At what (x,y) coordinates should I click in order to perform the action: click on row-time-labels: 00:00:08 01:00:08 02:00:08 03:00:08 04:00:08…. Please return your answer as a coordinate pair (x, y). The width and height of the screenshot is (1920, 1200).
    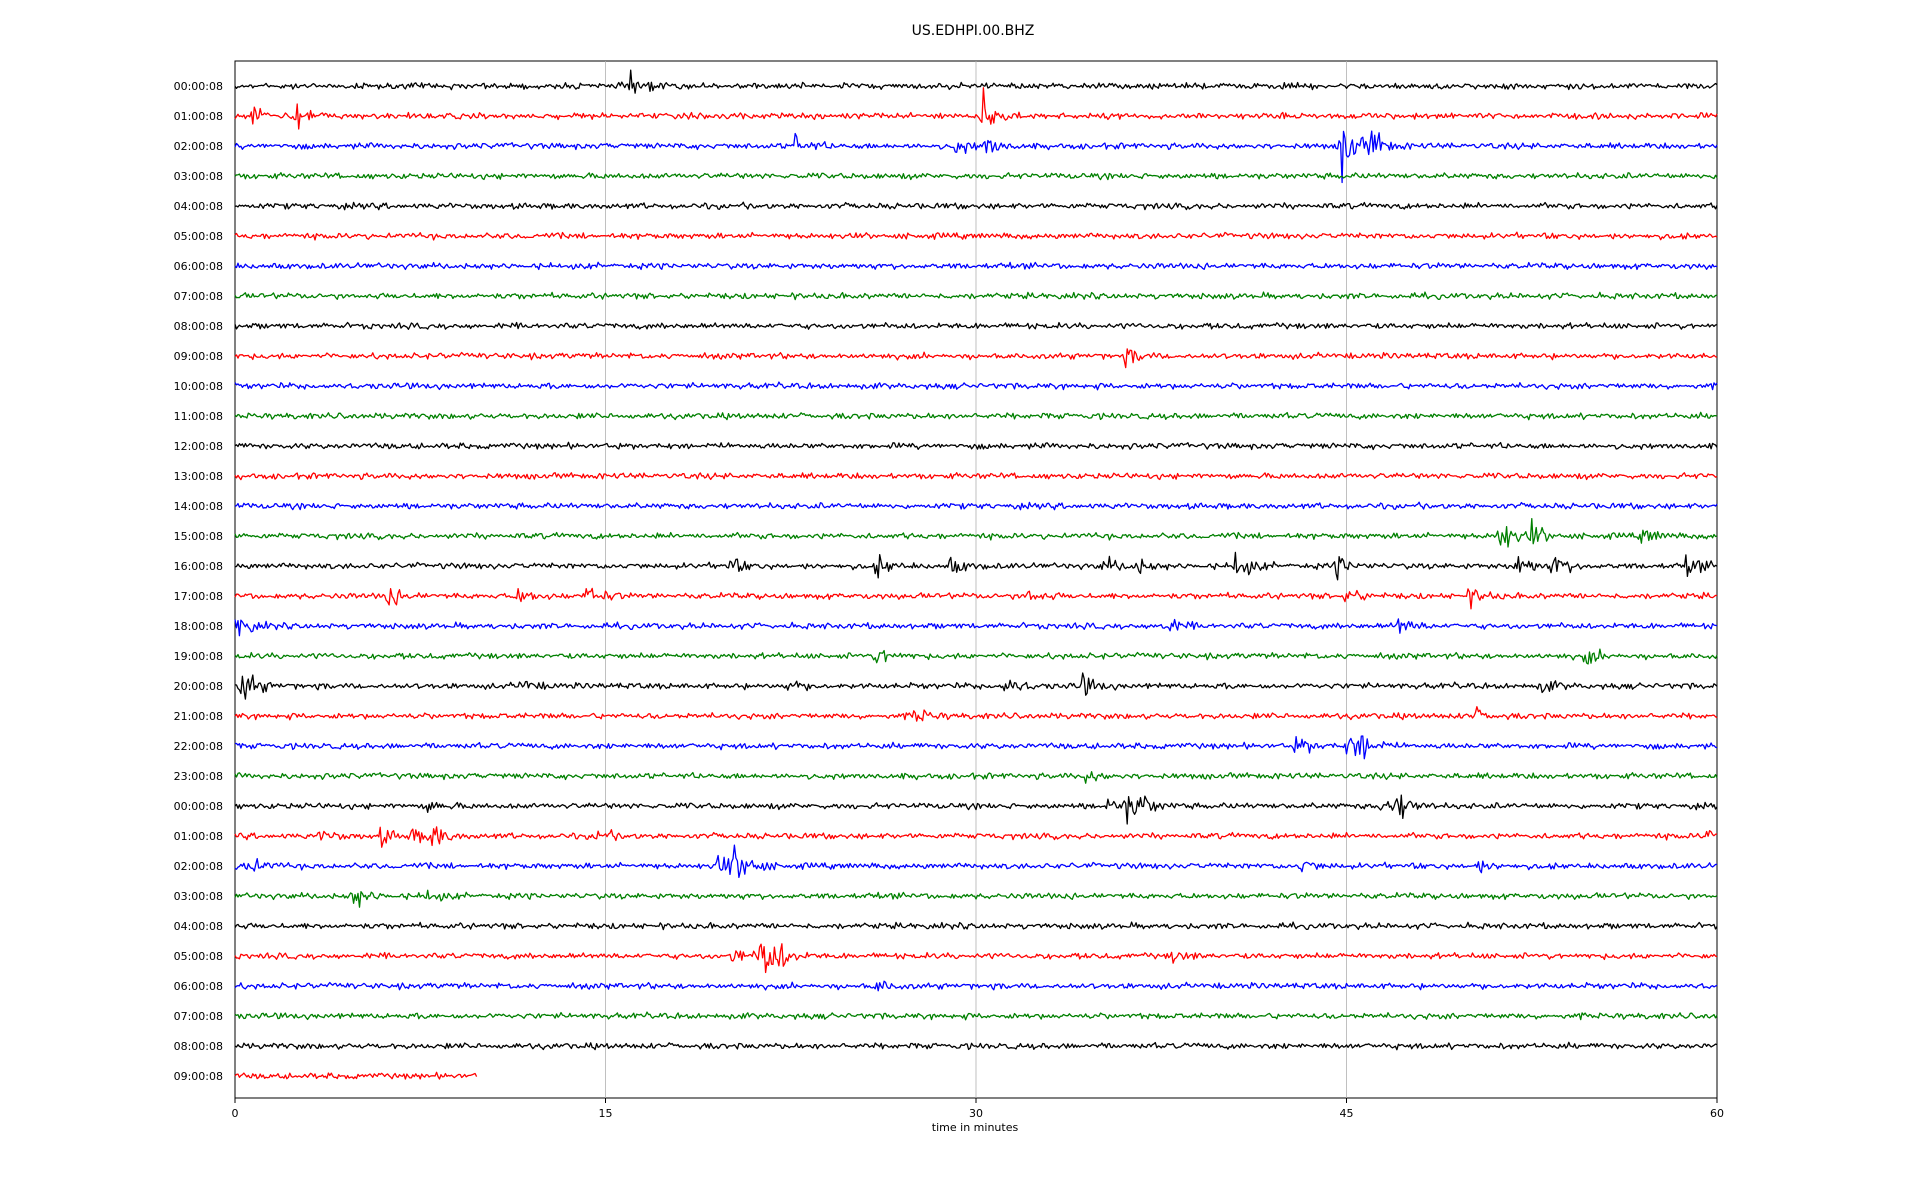
    Looking at the image, I should click on (198, 581).